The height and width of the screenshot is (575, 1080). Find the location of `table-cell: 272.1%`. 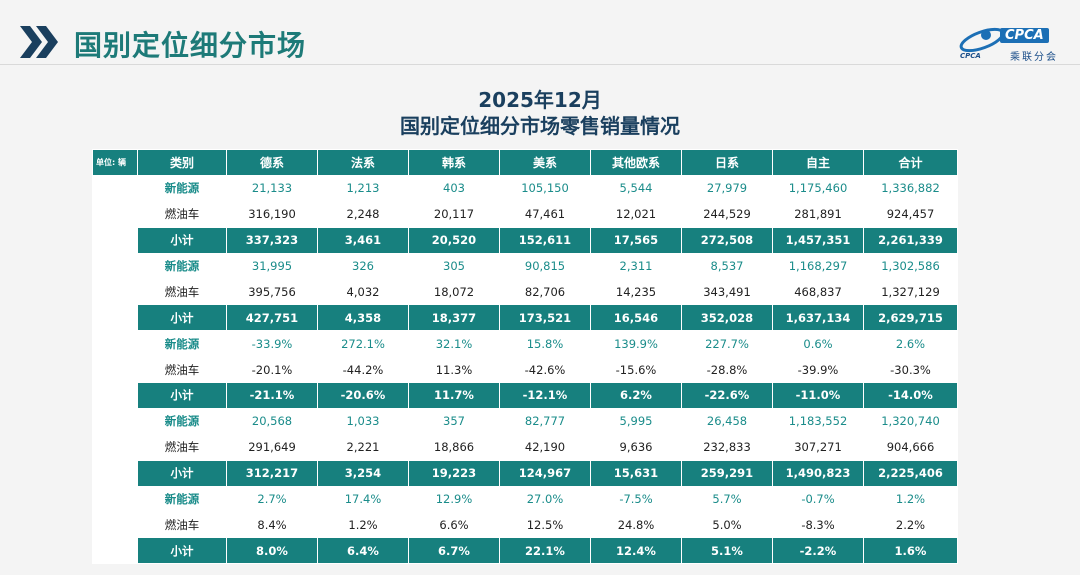

table-cell: 272.1% is located at coordinates (363, 344).